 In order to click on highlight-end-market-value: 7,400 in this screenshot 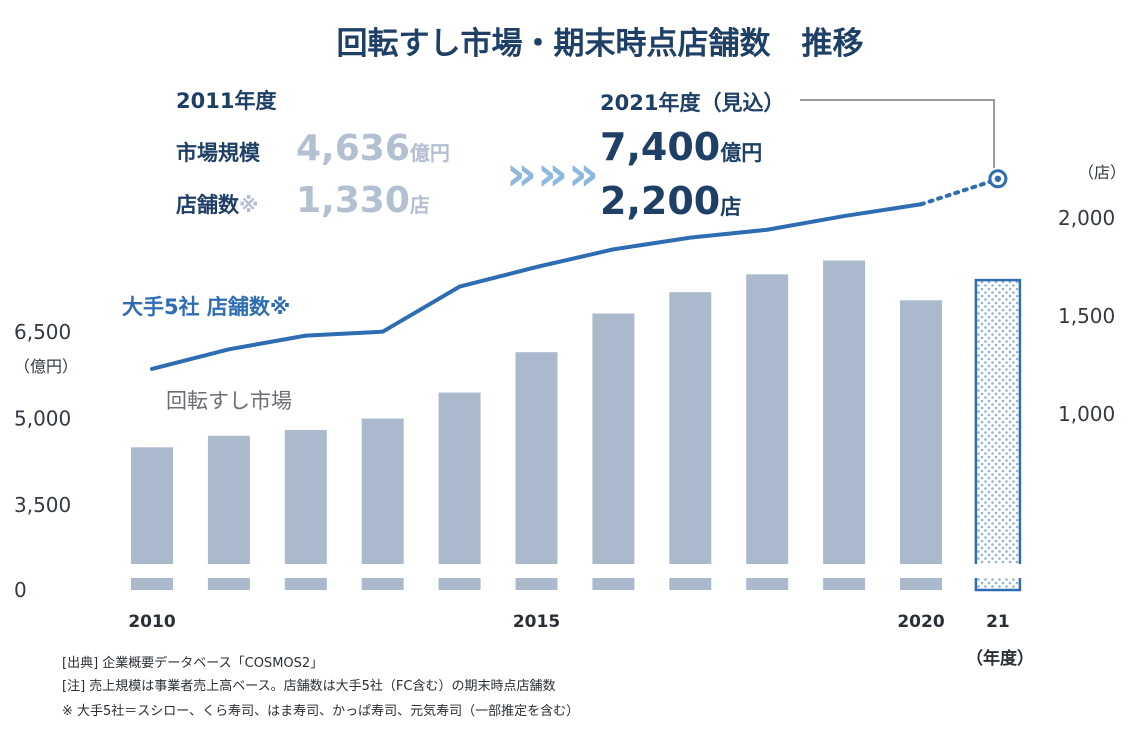, I will do `click(660, 147)`.